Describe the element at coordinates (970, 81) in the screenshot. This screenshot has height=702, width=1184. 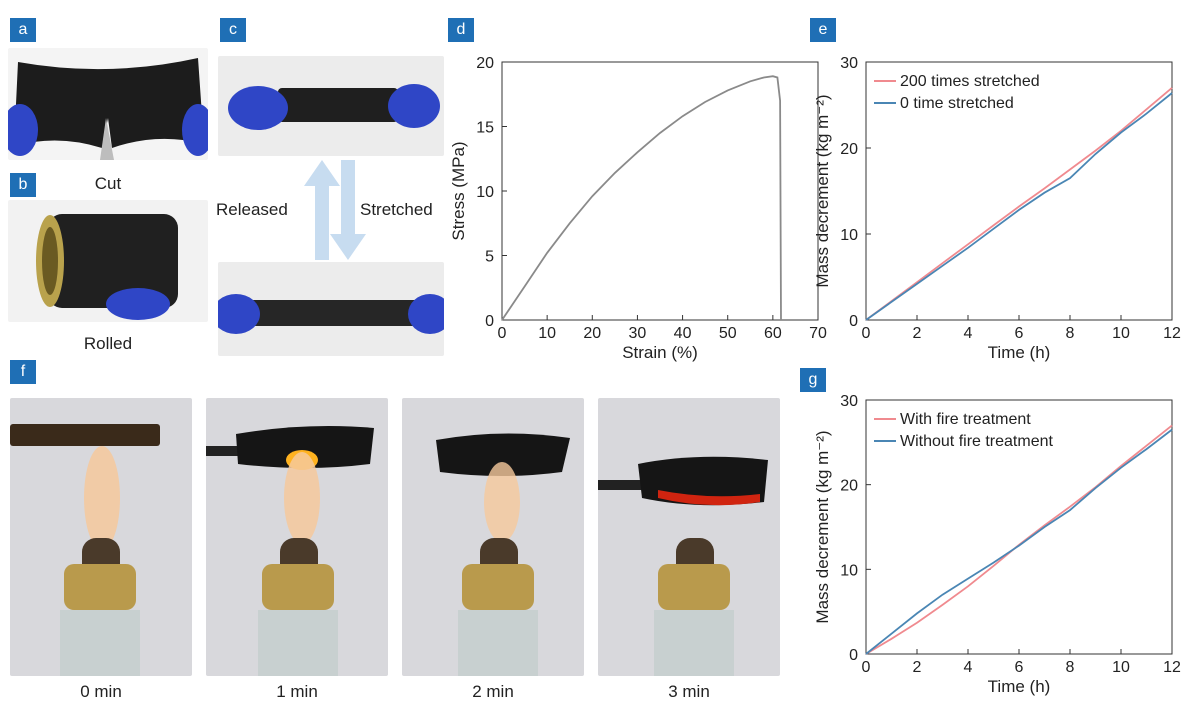
I see `legend-entry: 200 times stretched` at that location.